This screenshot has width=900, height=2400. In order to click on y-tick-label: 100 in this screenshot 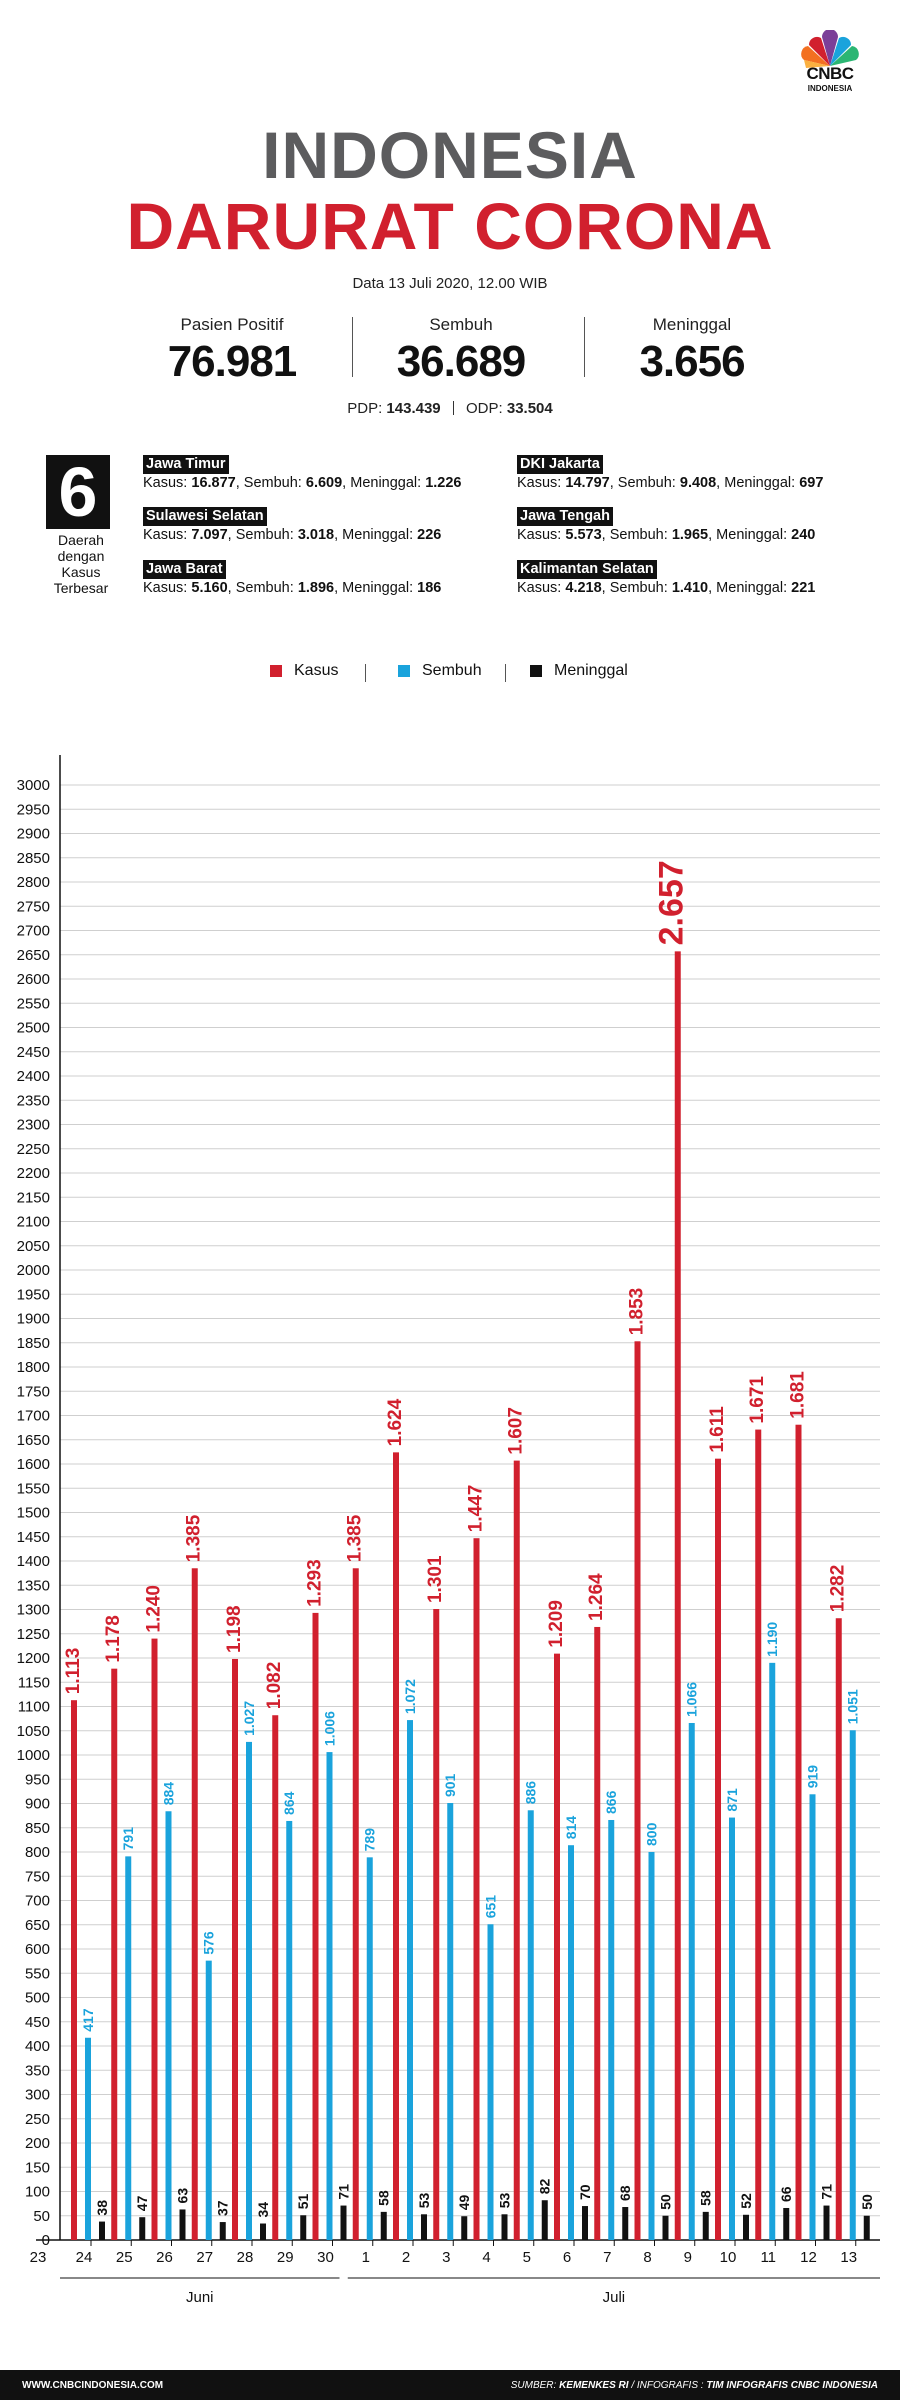, I will do `click(37, 2192)`.